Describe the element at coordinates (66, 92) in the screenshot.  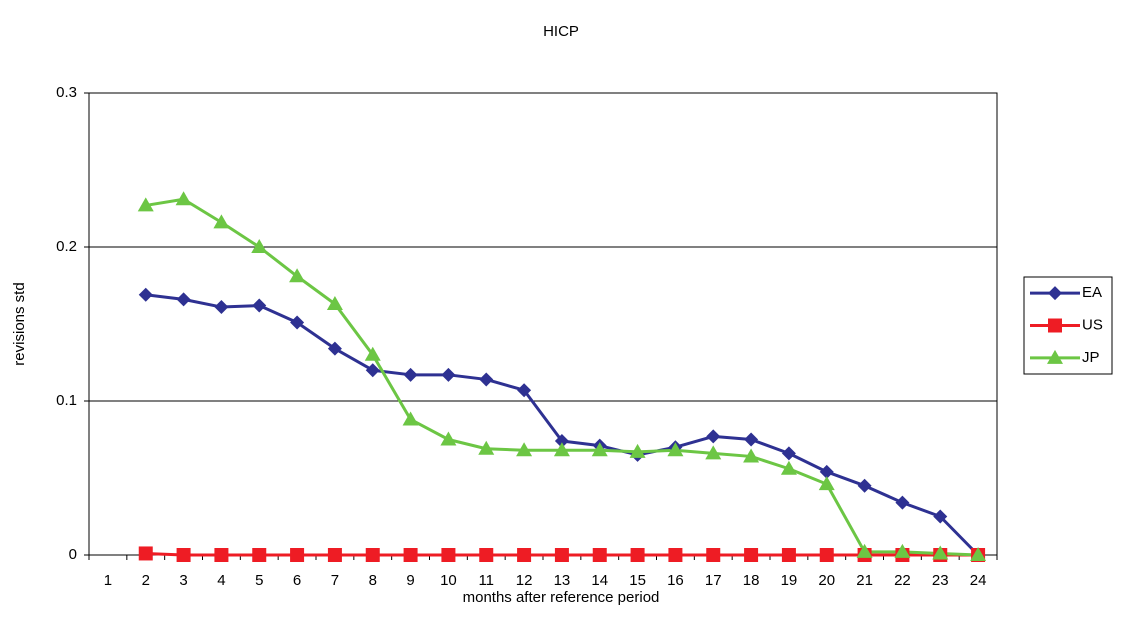
I see `y-tick-label: 0.3` at that location.